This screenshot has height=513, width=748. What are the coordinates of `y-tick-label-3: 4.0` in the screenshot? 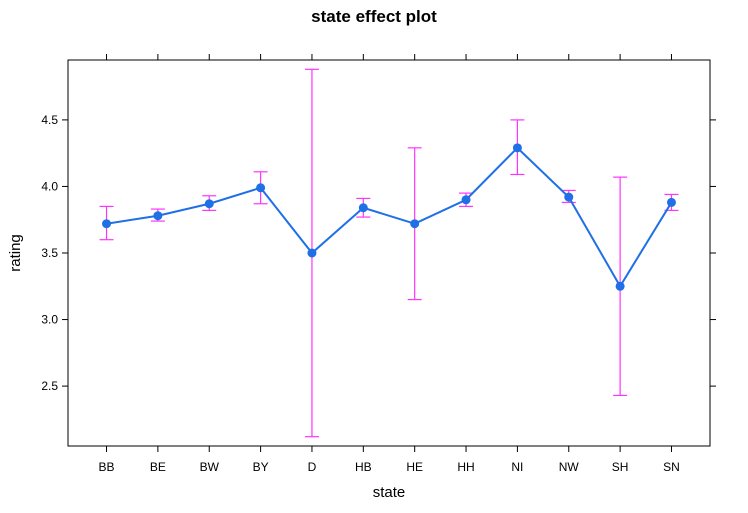 It's located at (49, 186).